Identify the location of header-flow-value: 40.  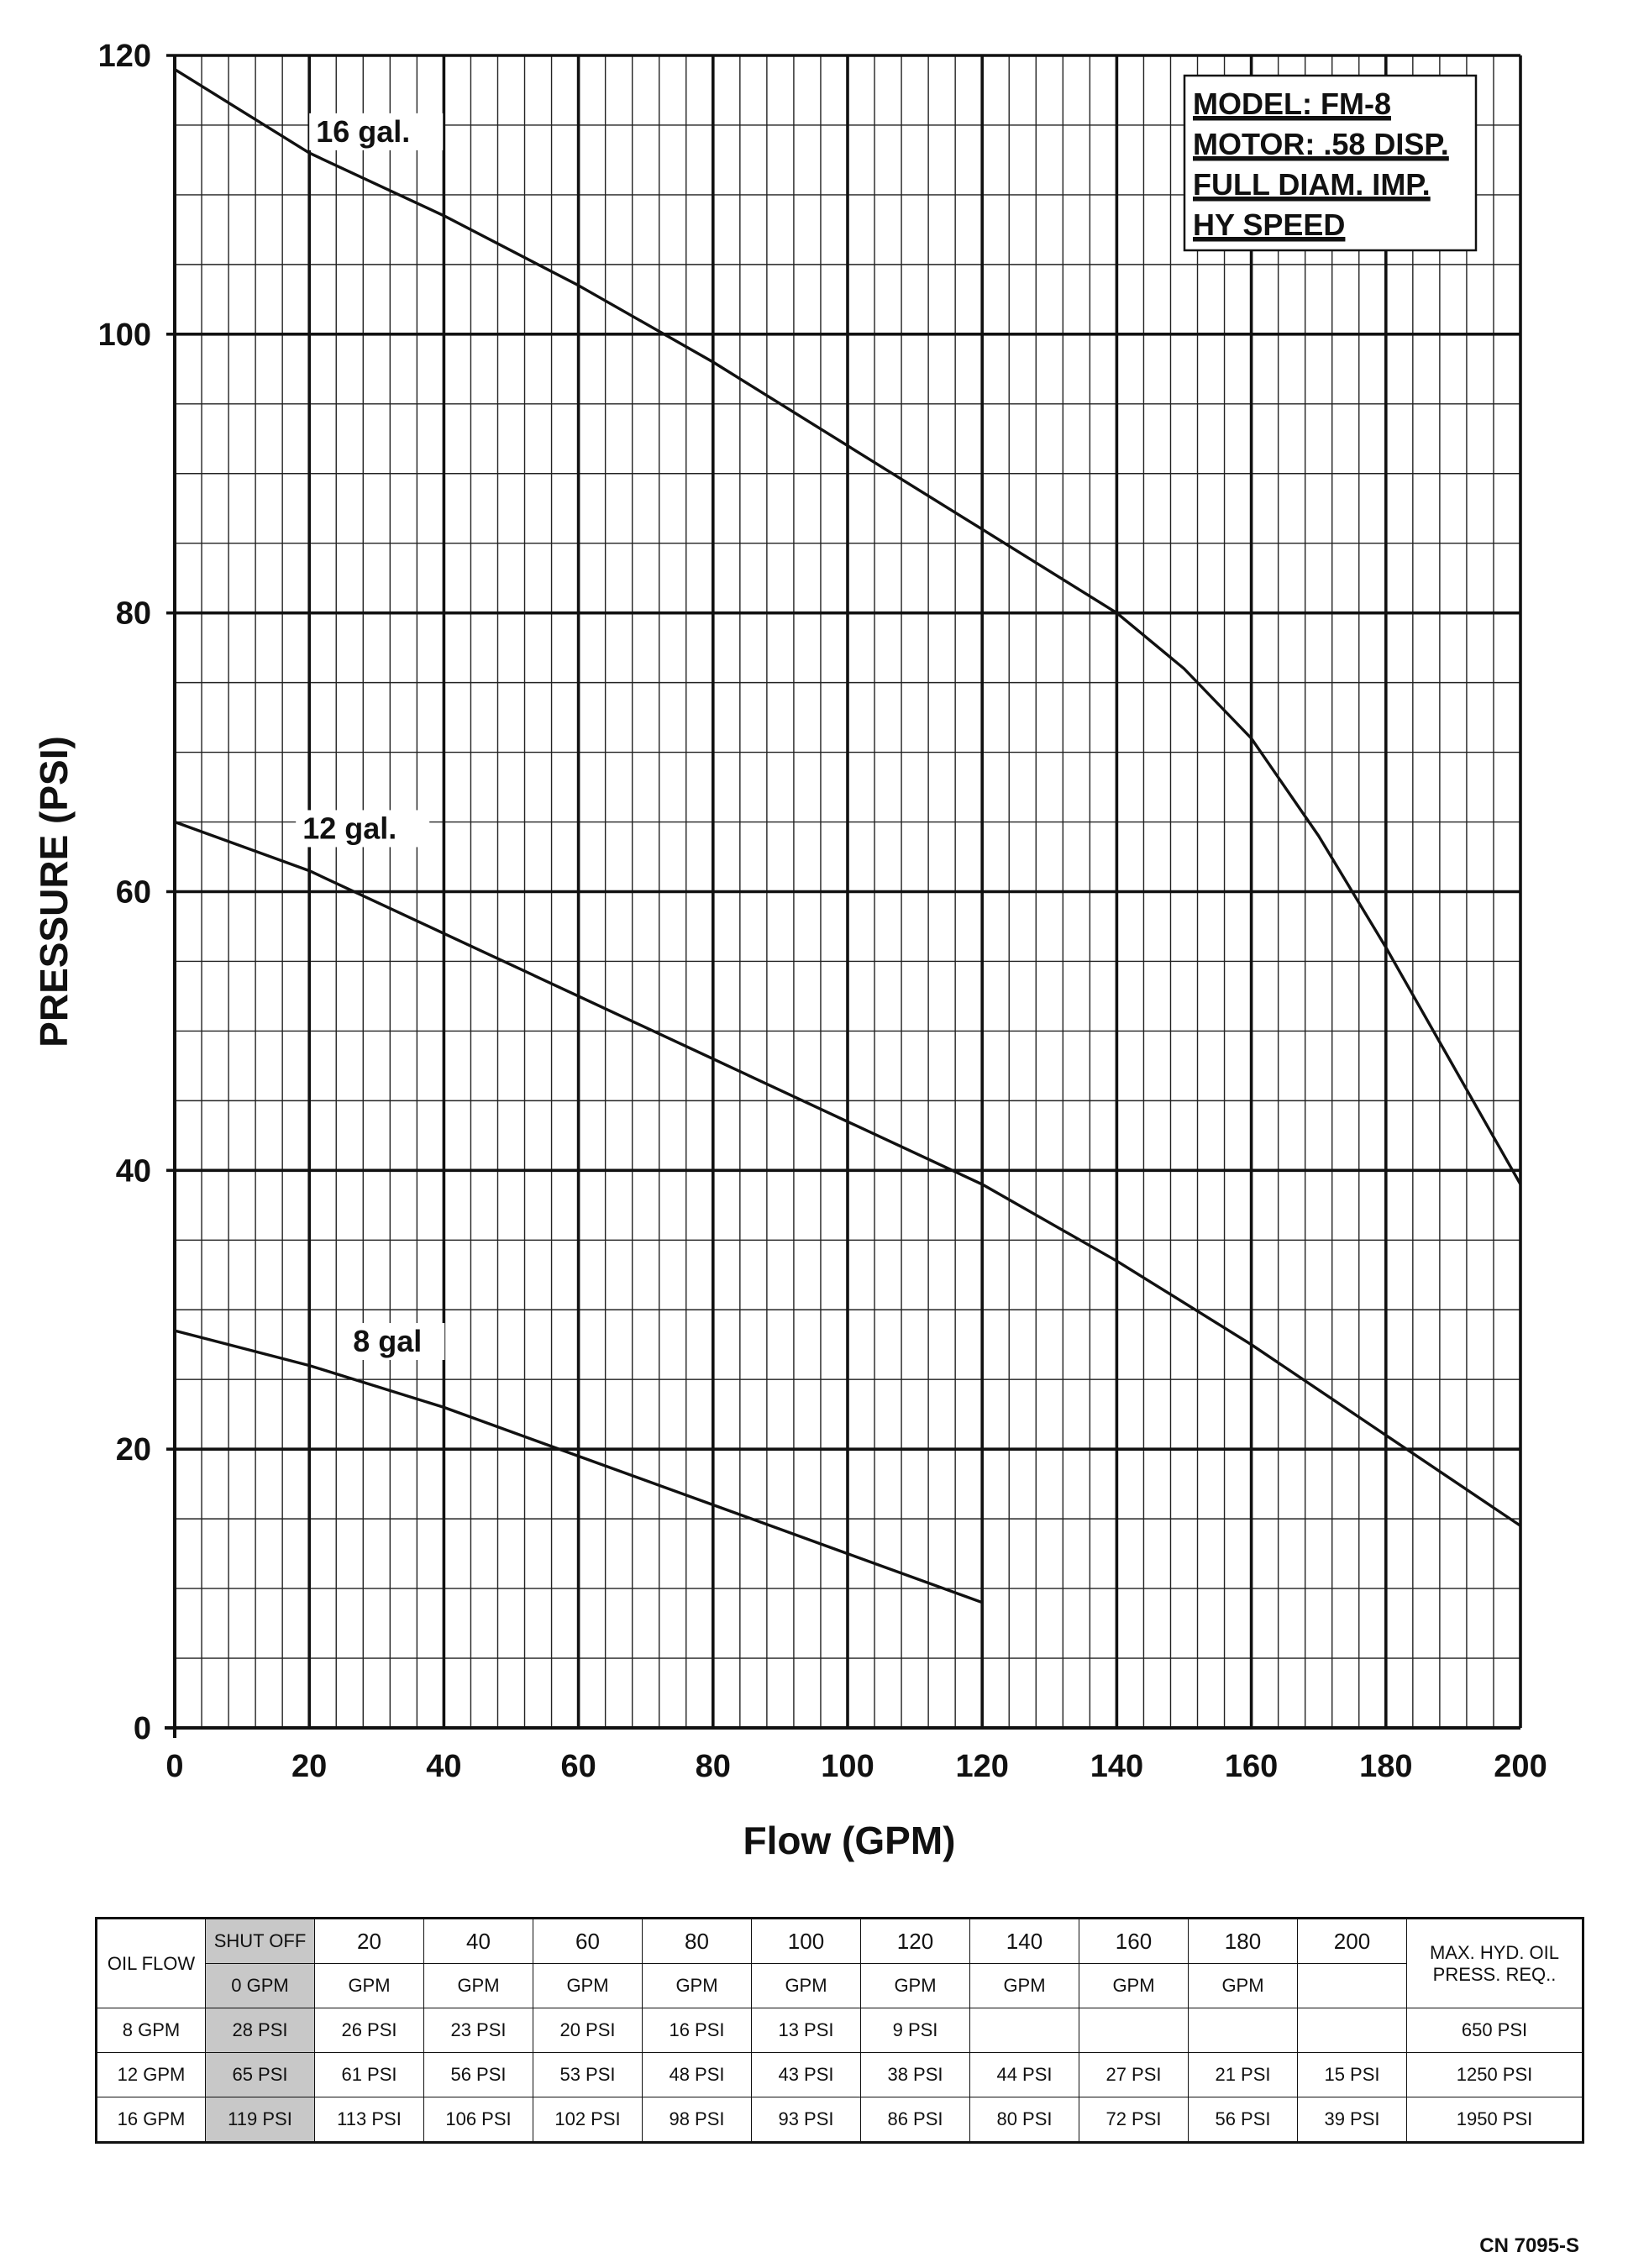
(478, 1941).